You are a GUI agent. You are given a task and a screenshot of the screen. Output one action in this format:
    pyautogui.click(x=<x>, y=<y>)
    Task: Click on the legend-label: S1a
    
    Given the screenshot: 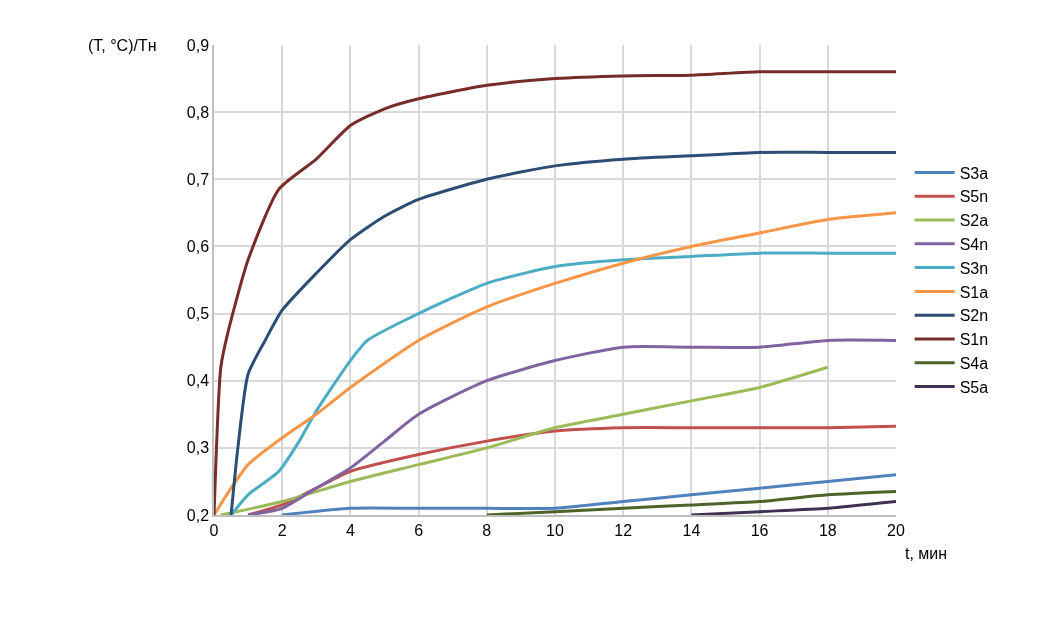 What is the action you would take?
    pyautogui.click(x=974, y=292)
    